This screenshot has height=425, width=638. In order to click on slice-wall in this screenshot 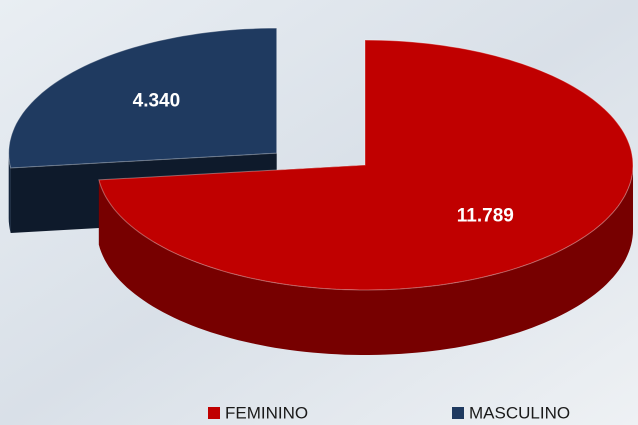, I will do `click(9, 193)`.